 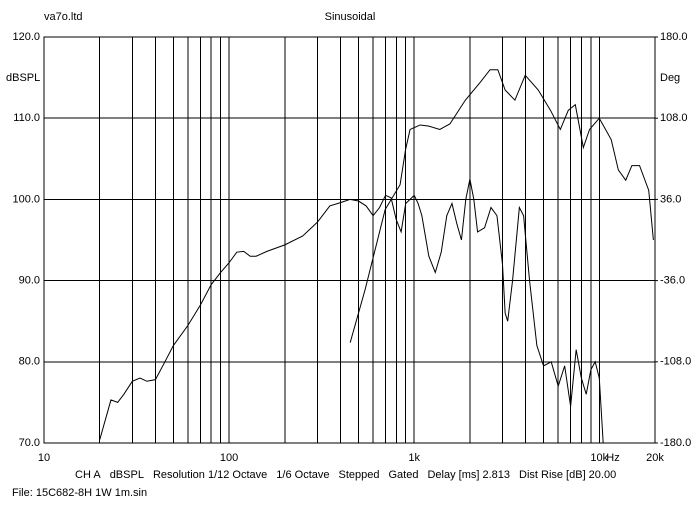 I want to click on file-name: File: 15C682-8H 1W 1m.sin, so click(x=79, y=493).